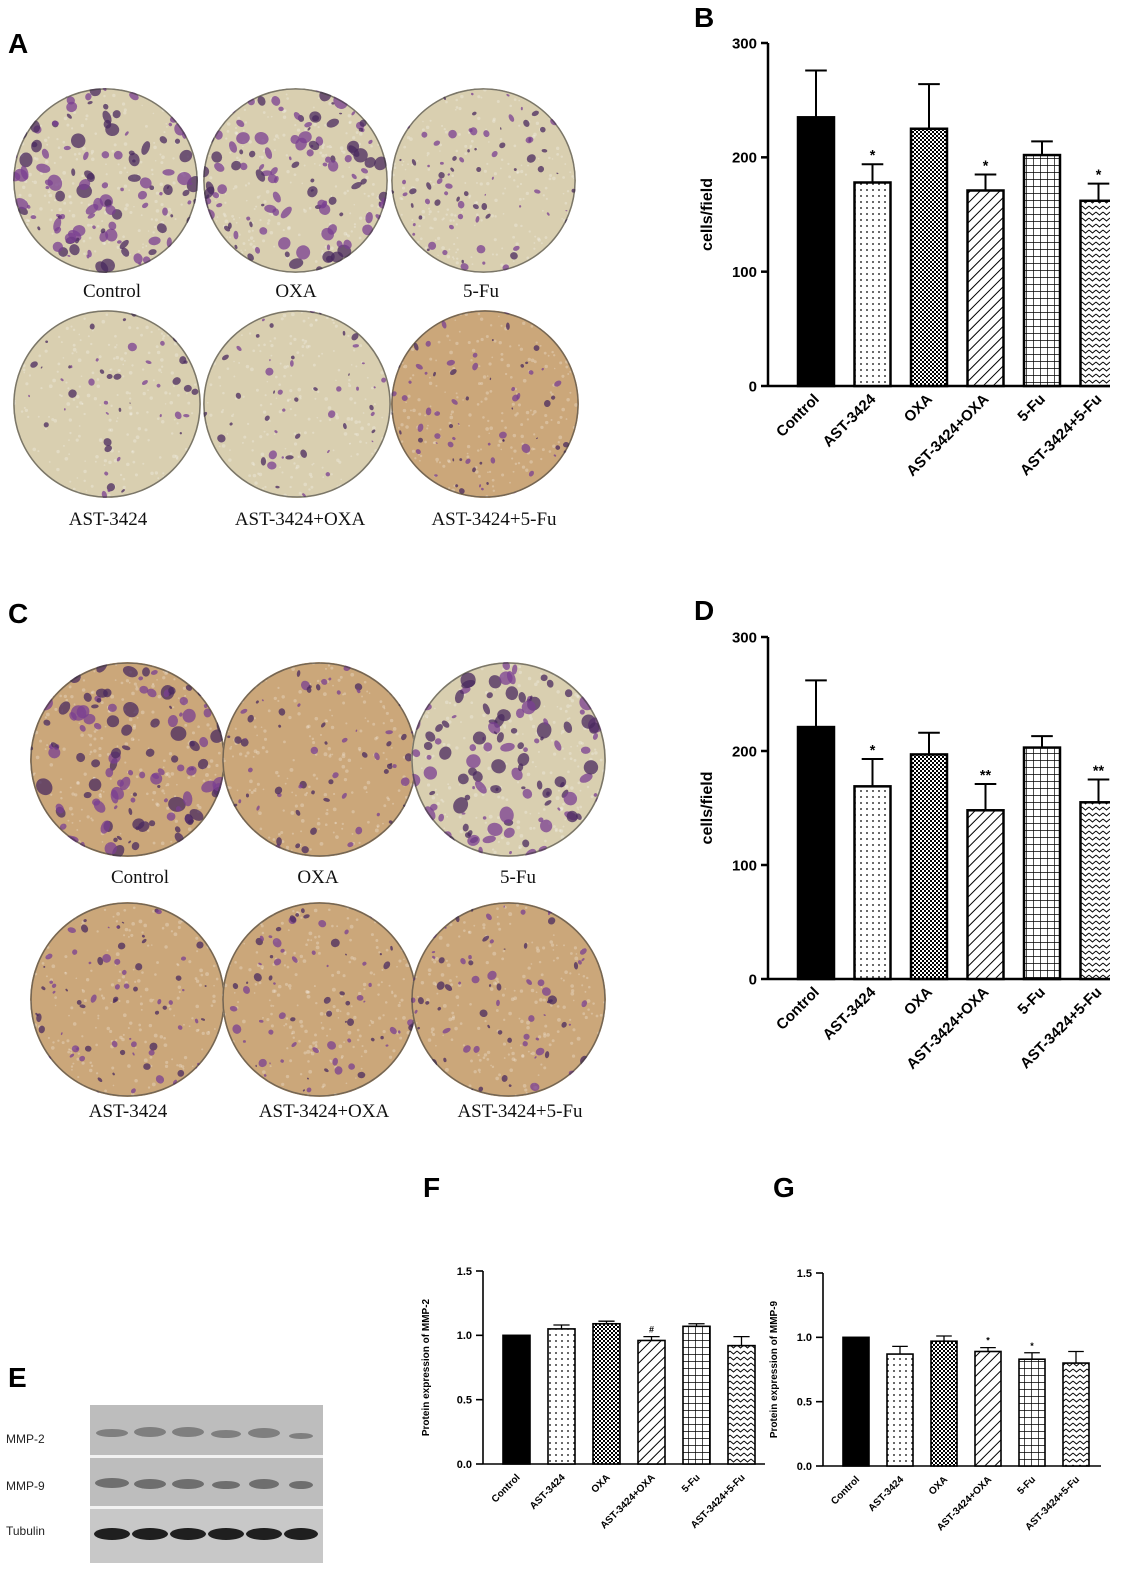 Image resolution: width=1122 pixels, height=1572 pixels. Describe the element at coordinates (704, 610) in the screenshot. I see `panel-label-d: D` at that location.